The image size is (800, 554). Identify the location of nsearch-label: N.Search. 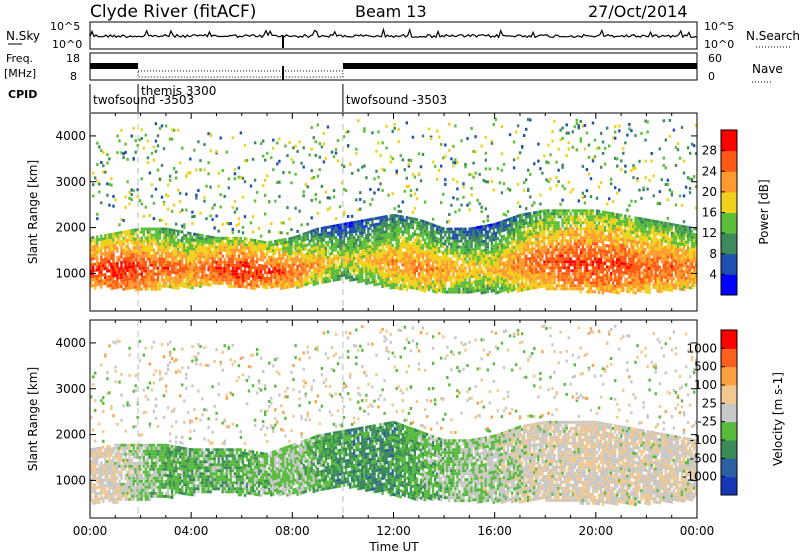
(773, 36).